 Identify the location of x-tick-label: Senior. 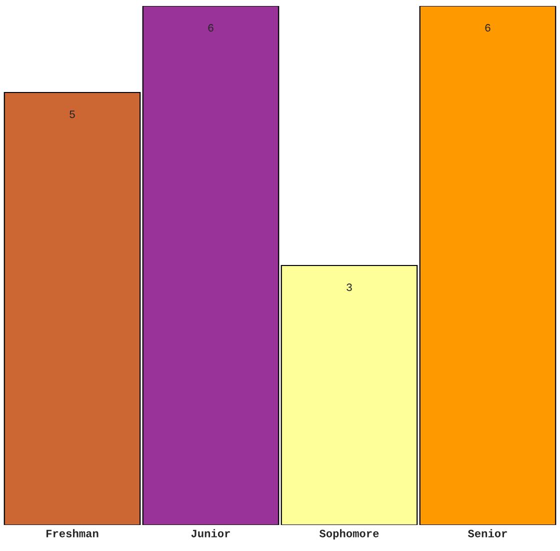
(487, 533).